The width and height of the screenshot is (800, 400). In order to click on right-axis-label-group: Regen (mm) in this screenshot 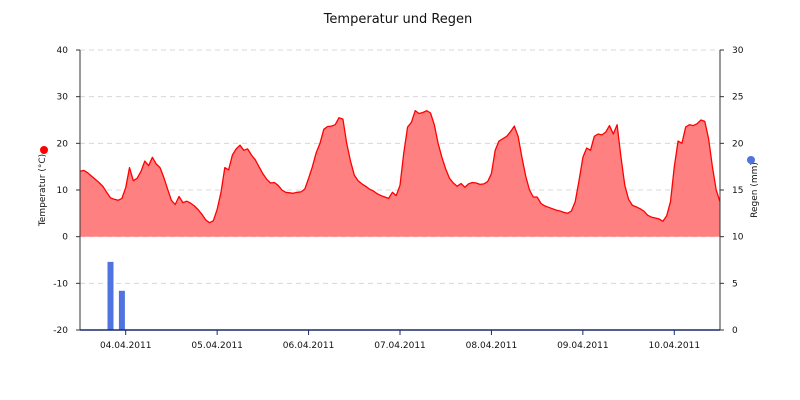, I will do `click(755, 190)`.